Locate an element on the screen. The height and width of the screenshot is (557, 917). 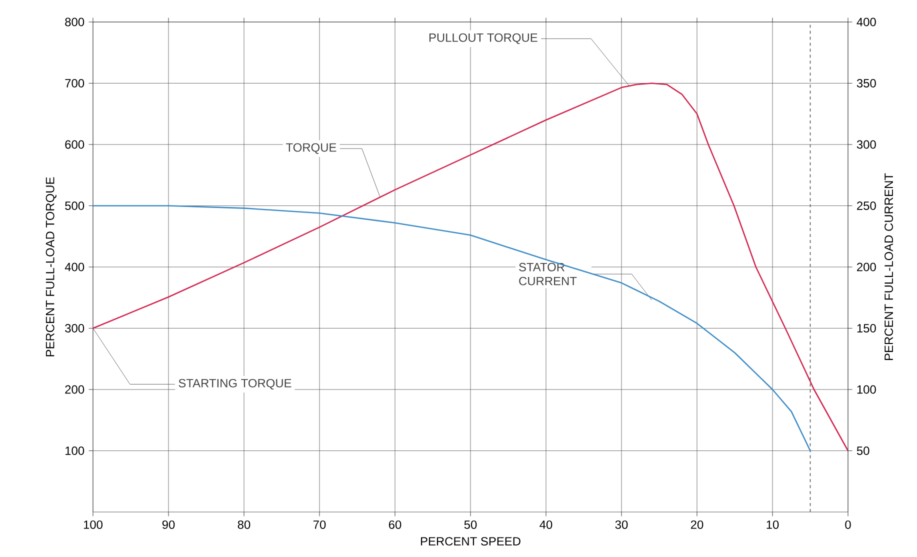
y2-tick-label: 350 is located at coordinates (866, 83).